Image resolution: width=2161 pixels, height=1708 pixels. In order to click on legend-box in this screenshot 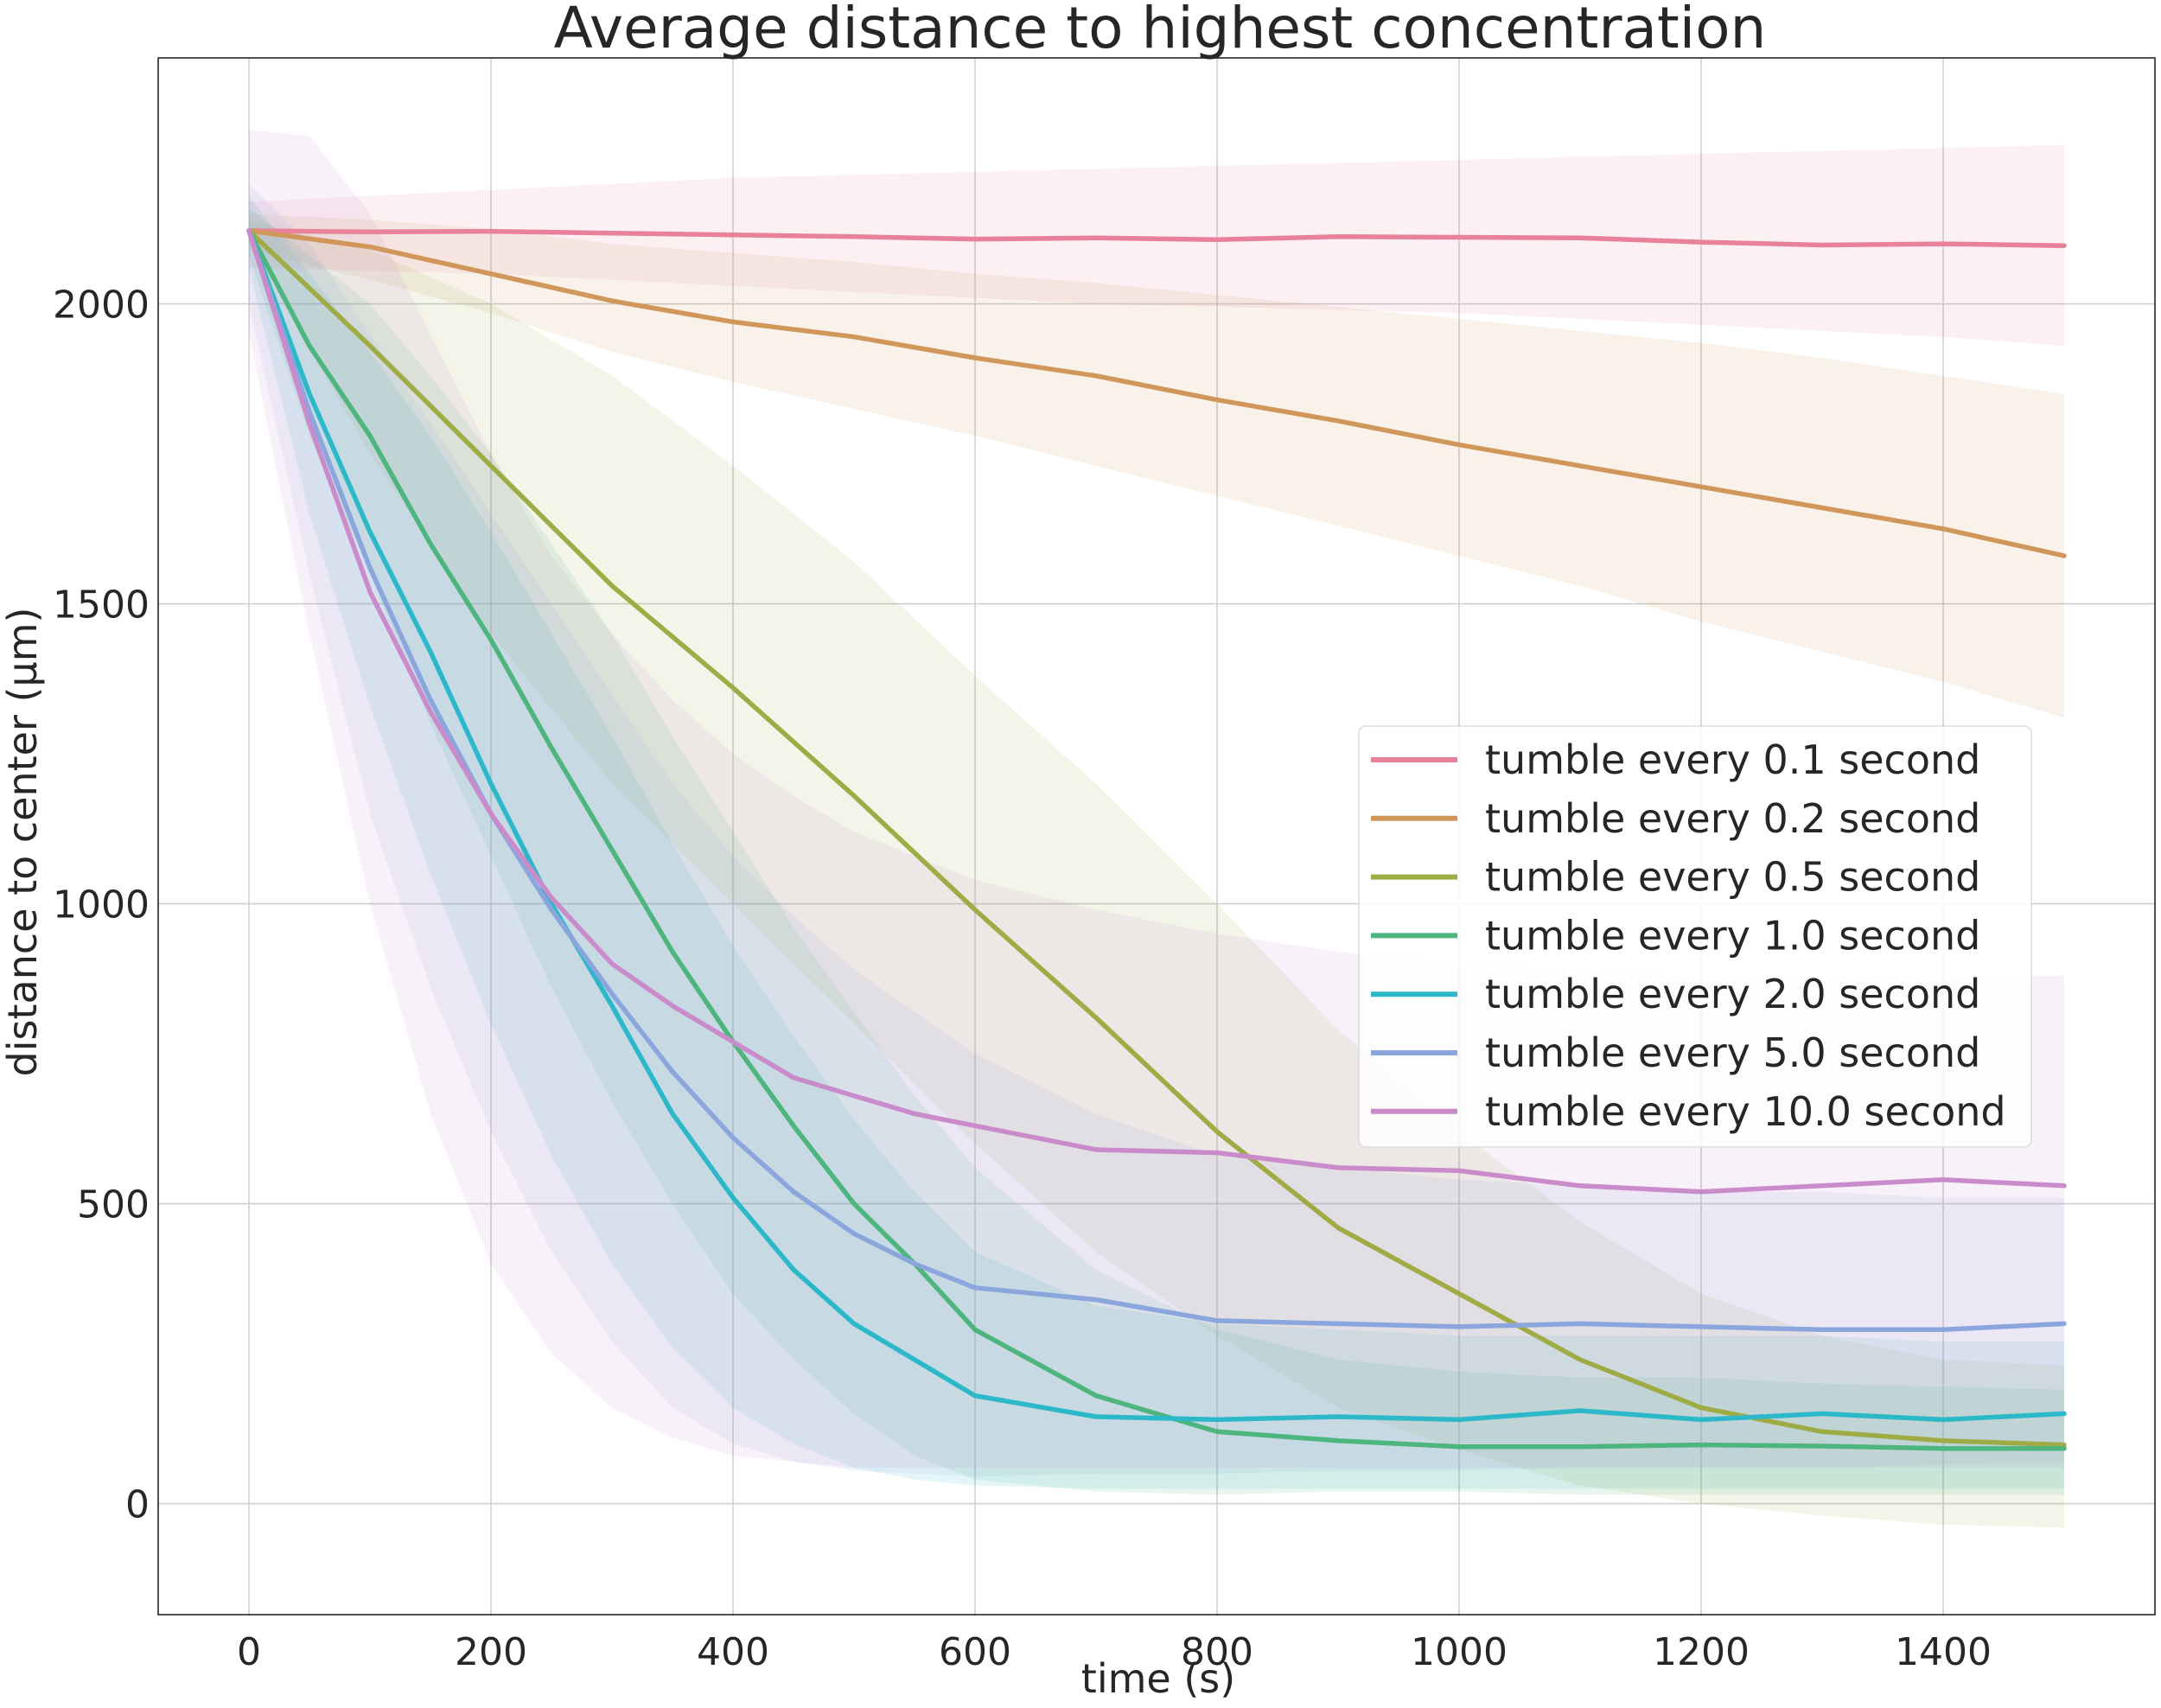, I will do `click(1695, 936)`.